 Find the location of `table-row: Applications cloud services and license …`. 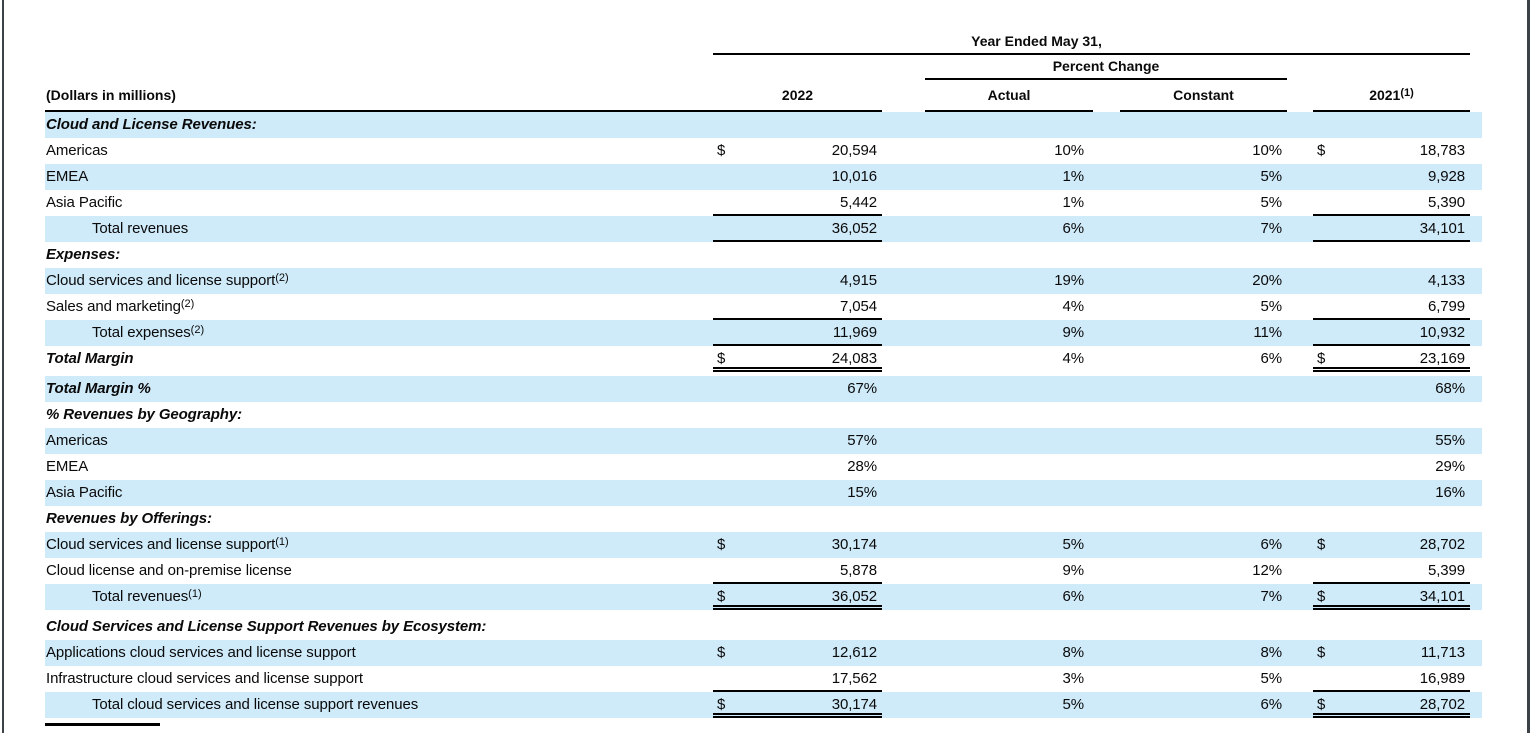

table-row: Applications cloud services and license … is located at coordinates (763, 653).